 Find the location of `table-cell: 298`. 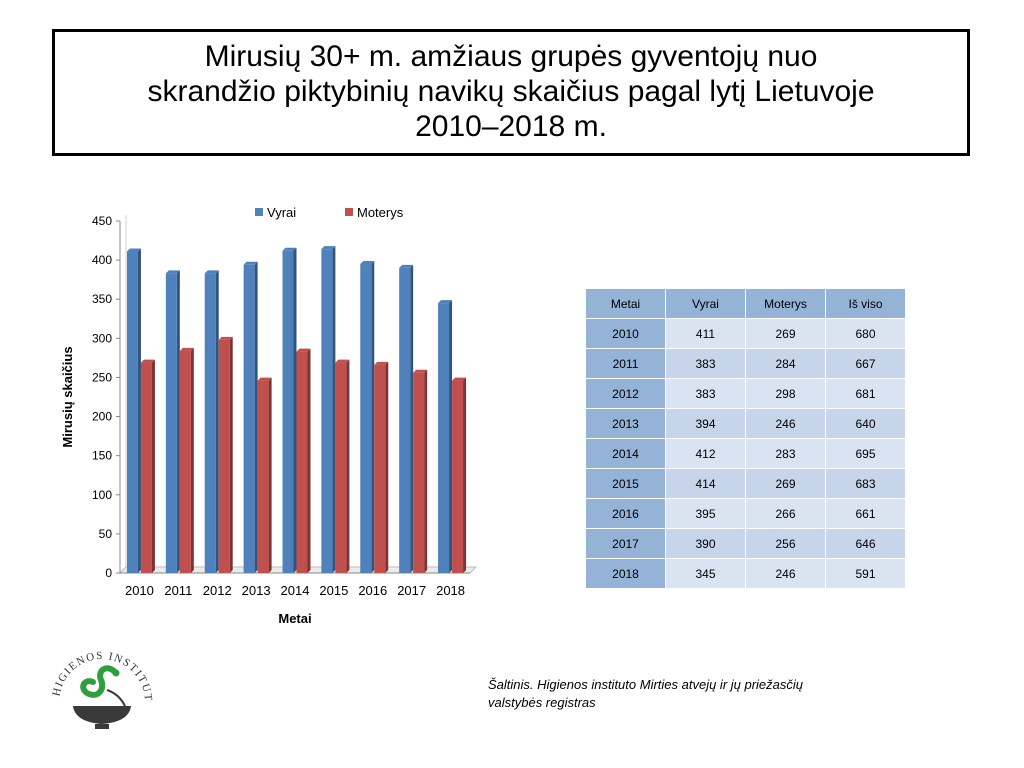

table-cell: 298 is located at coordinates (785, 393).